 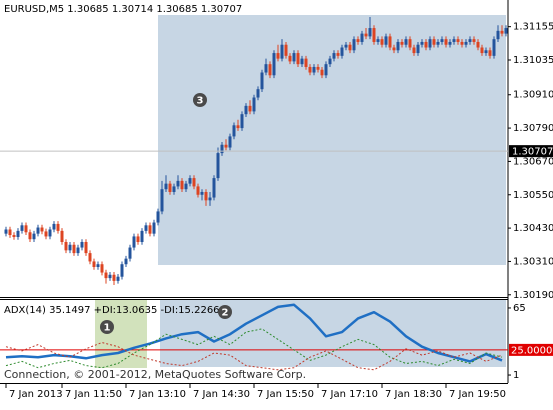 What do you see at coordinates (36, 394) in the screenshot?
I see `x-tick-label: 7 Jan 2013` at bounding box center [36, 394].